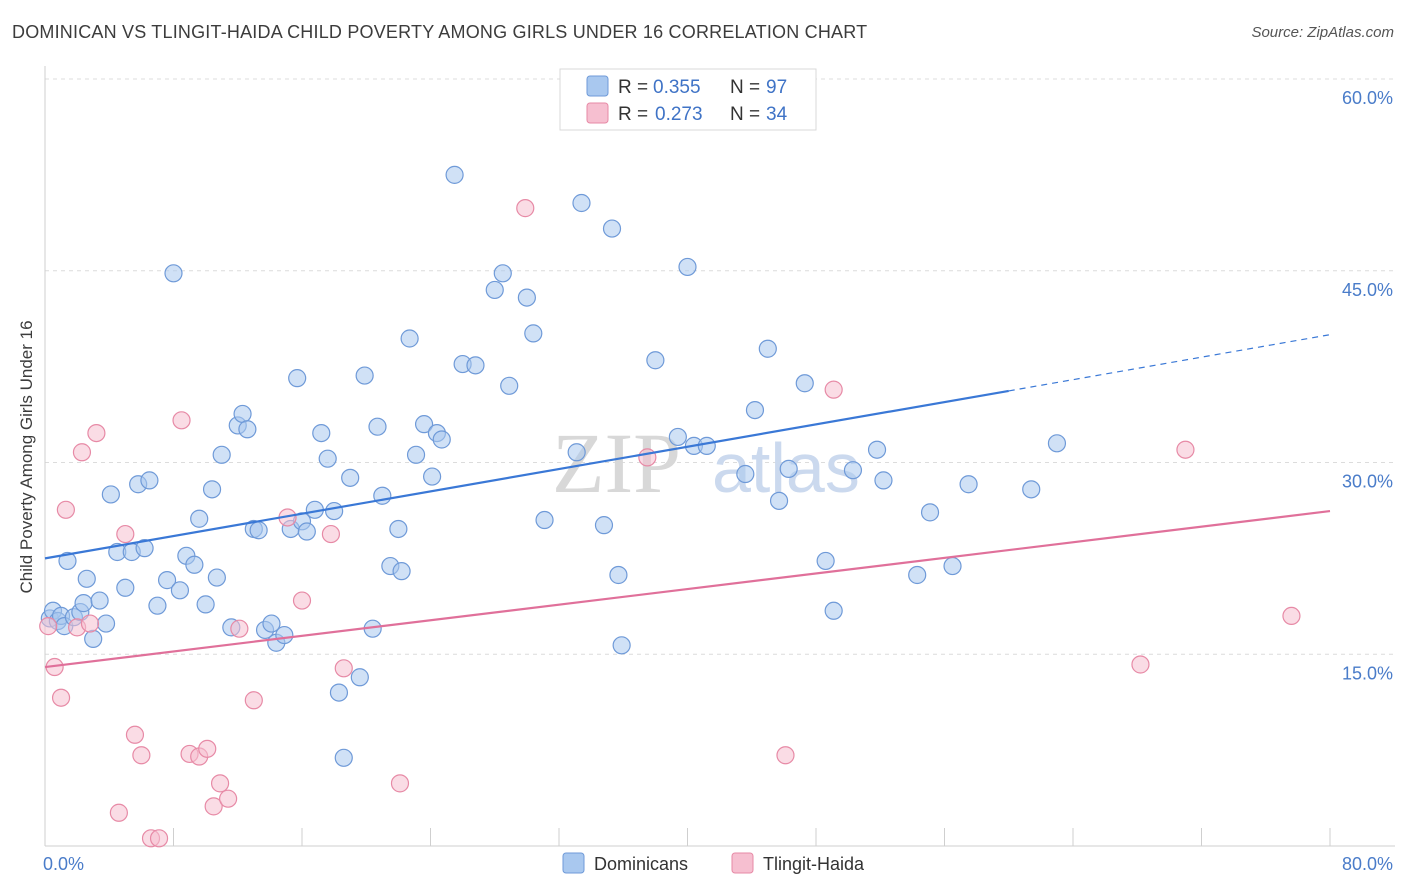 The height and width of the screenshot is (892, 1406). Describe the element at coordinates (1367, 98) in the screenshot. I see `y-tick-label: 60.0%` at that location.